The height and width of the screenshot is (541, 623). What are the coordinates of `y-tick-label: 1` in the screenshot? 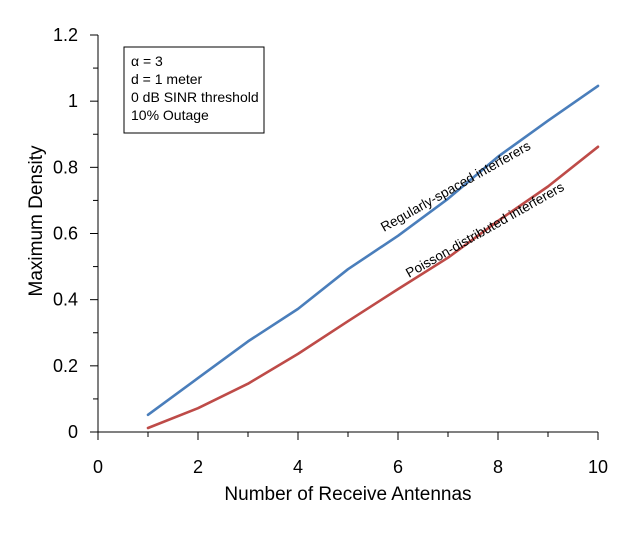 It's located at (73, 101).